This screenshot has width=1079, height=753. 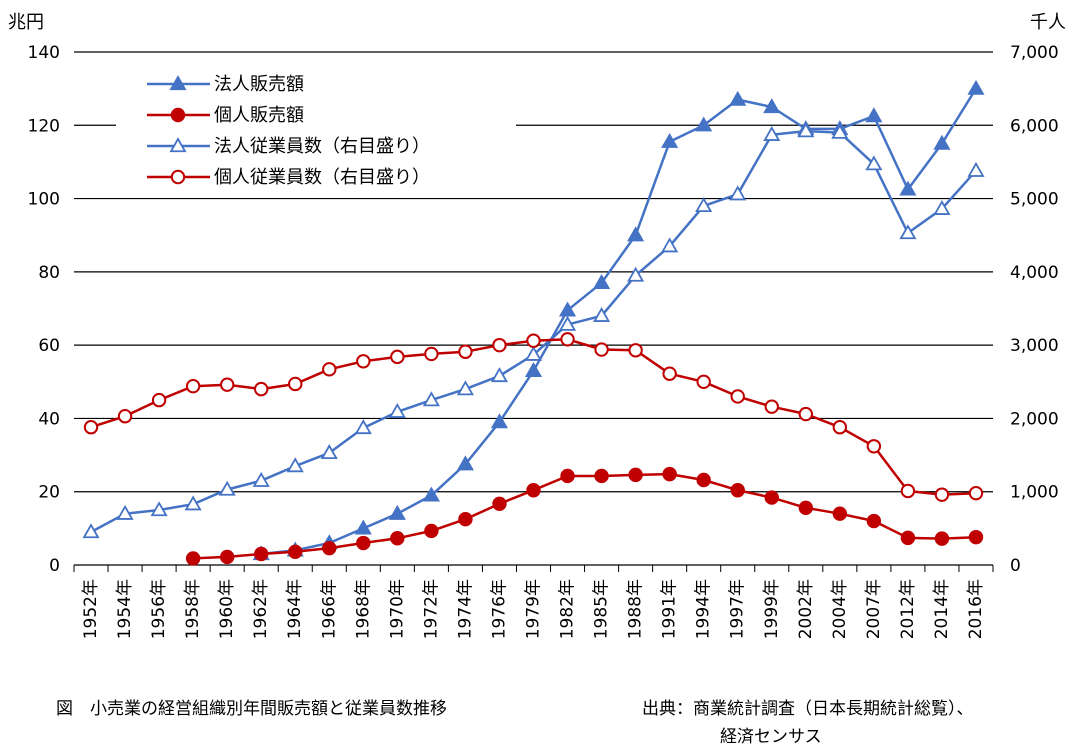 What do you see at coordinates (1034, 273) in the screenshot?
I see `right-tick-label: 4,000` at bounding box center [1034, 273].